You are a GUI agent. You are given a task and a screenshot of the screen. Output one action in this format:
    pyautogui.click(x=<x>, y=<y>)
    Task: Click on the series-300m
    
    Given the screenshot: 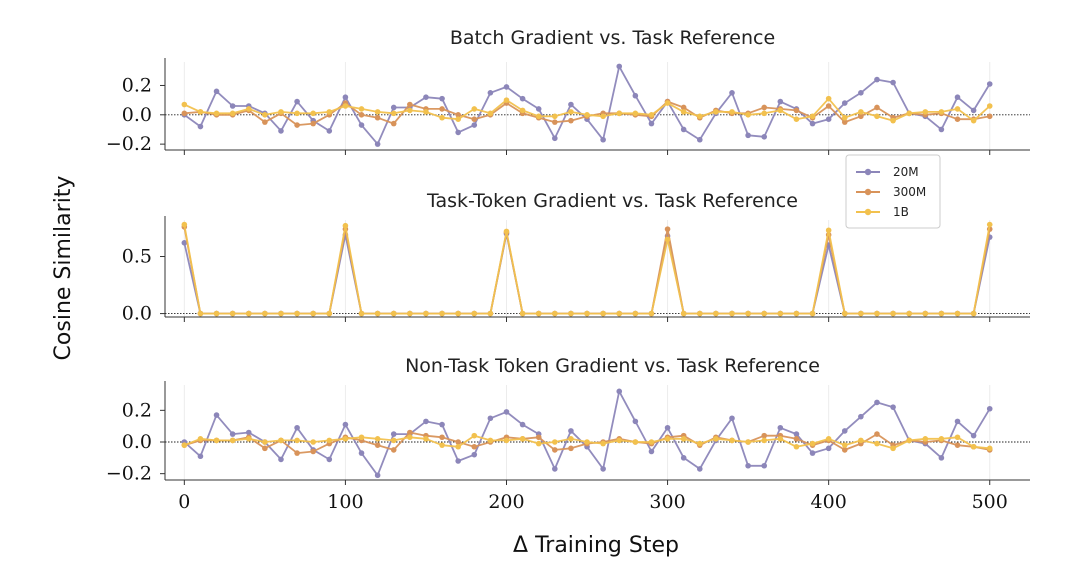 What is the action you would take?
    pyautogui.click(x=587, y=270)
    